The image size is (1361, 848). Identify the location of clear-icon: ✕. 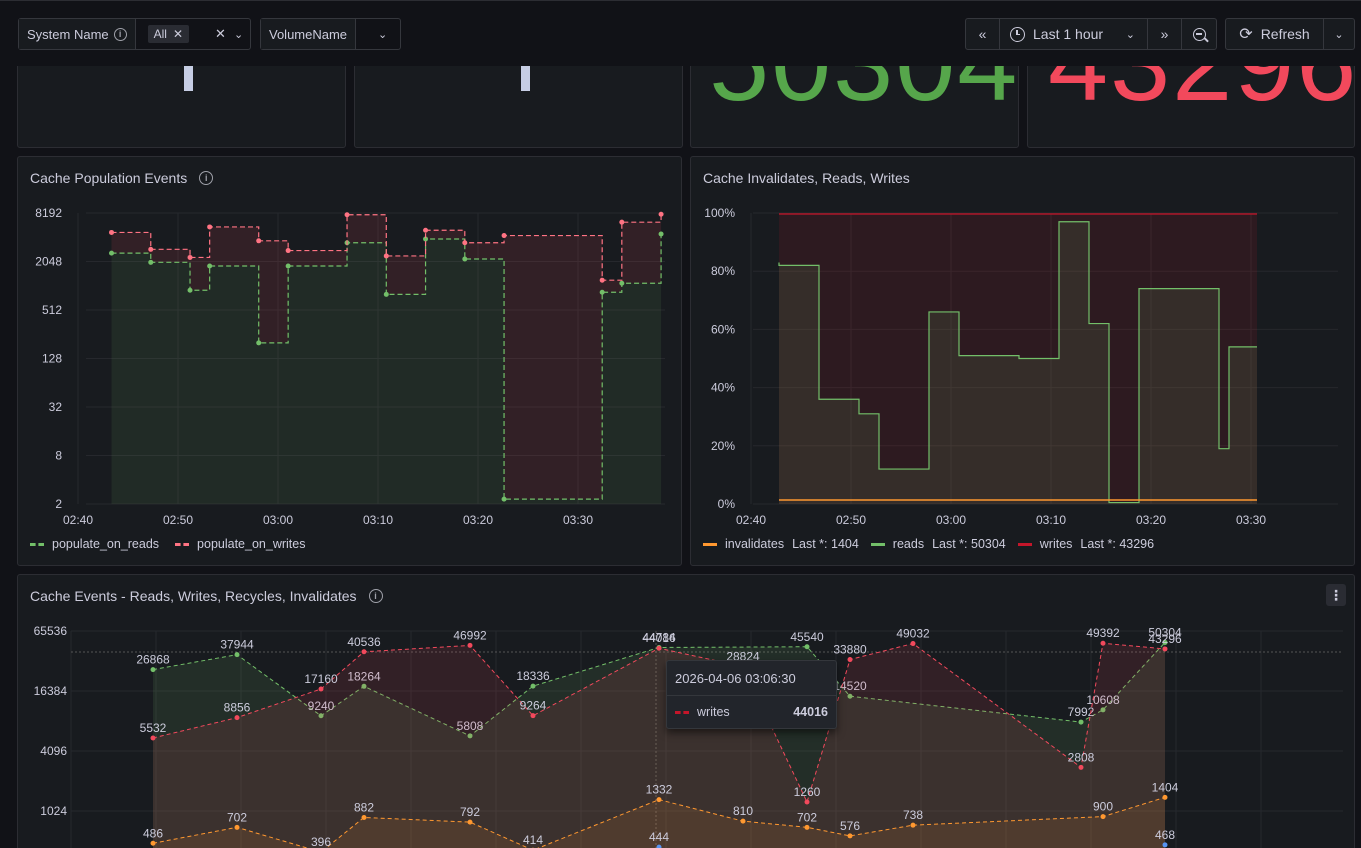
(220, 33).